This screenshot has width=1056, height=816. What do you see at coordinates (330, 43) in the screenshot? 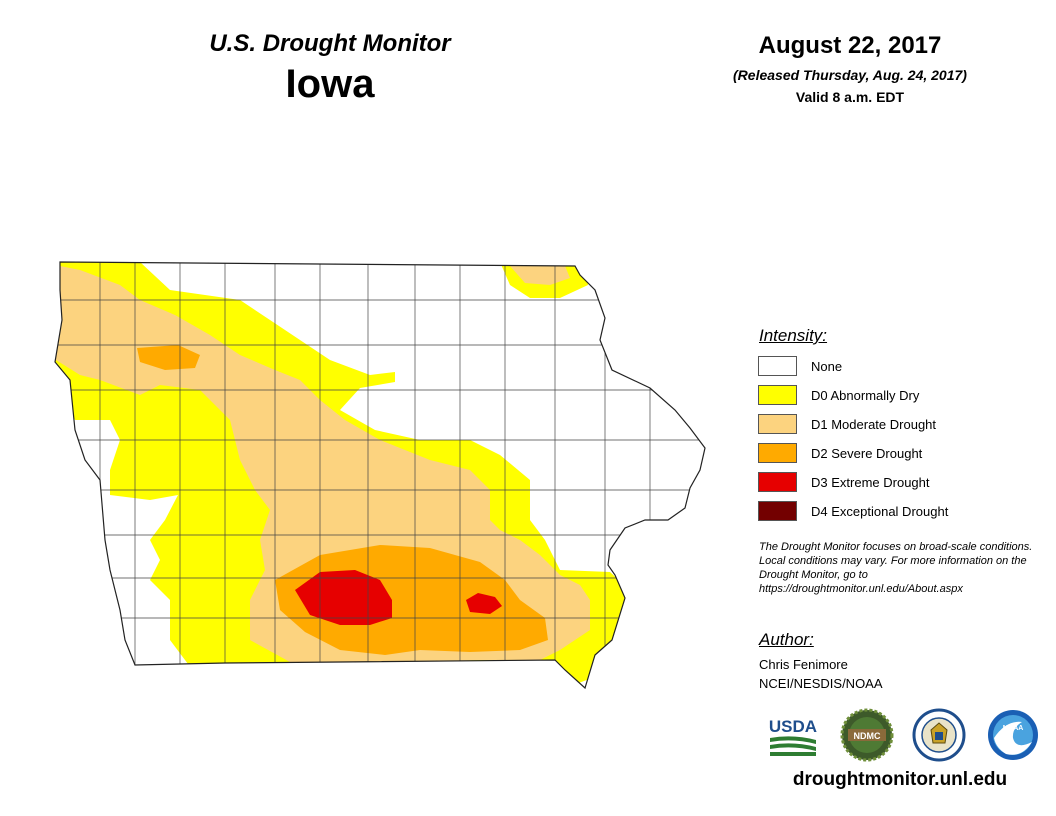
I see `map-title: U.S. Drought Monitor` at bounding box center [330, 43].